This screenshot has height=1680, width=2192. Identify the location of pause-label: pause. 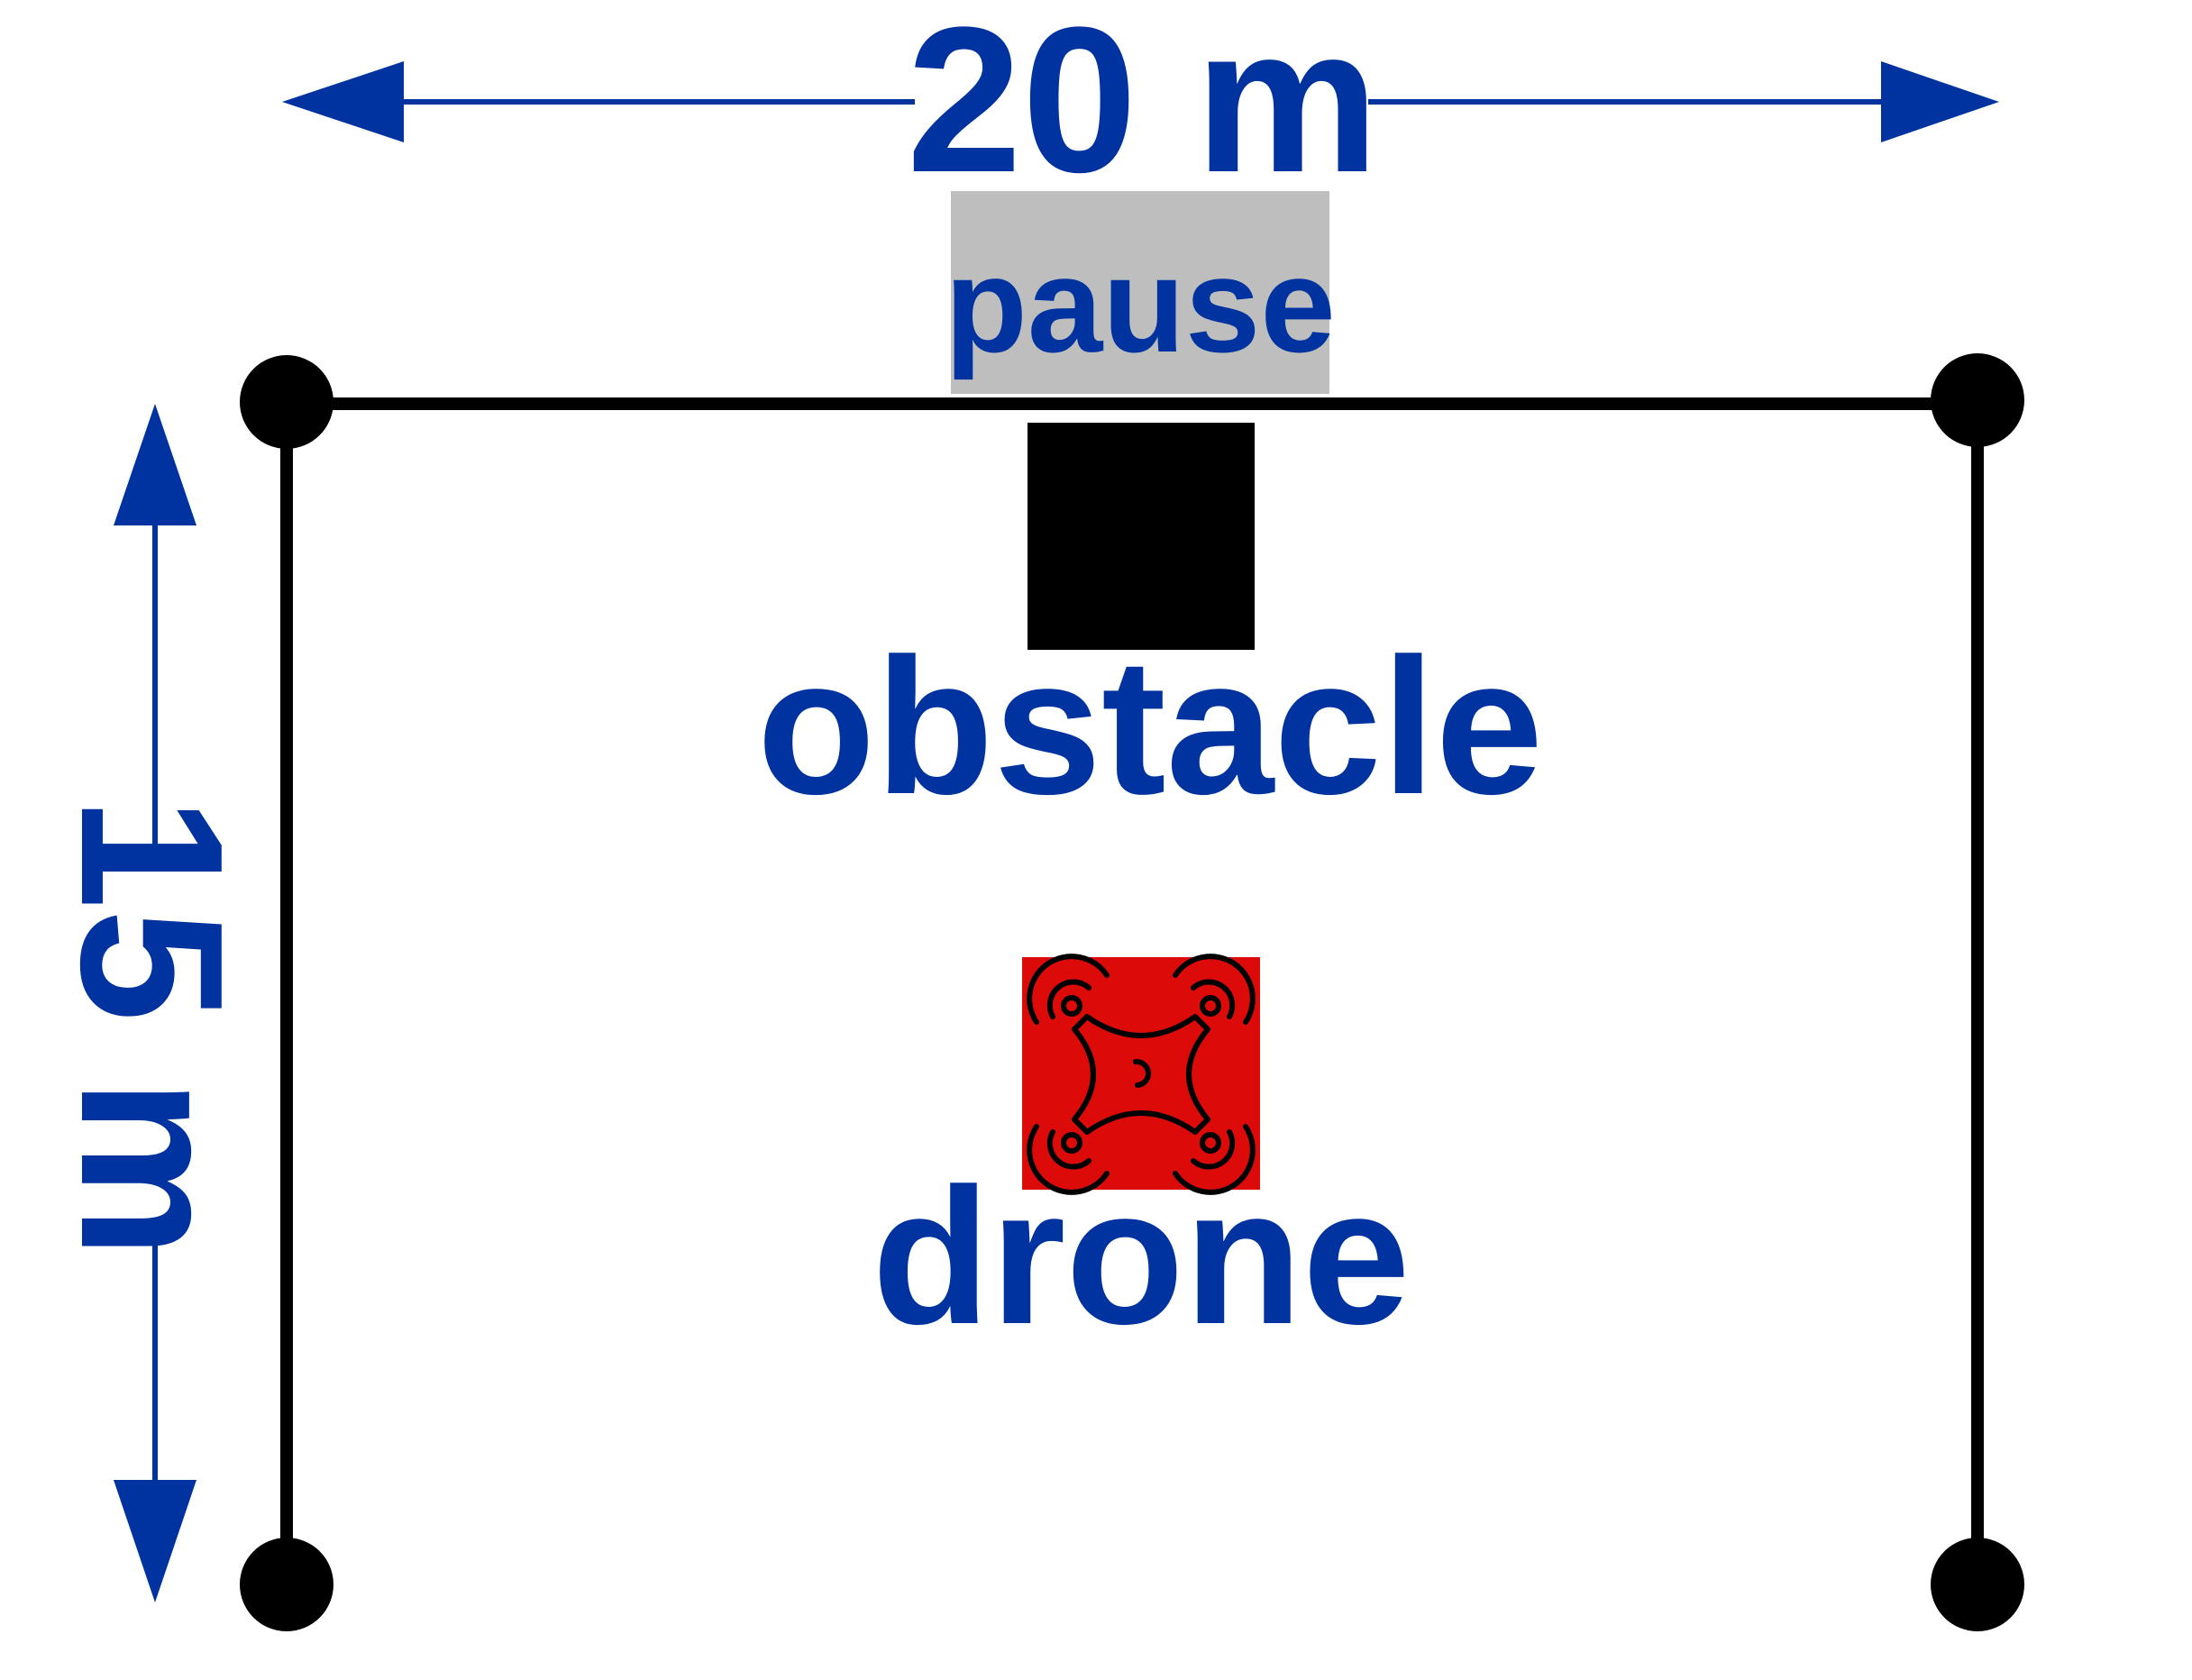
(1140, 304).